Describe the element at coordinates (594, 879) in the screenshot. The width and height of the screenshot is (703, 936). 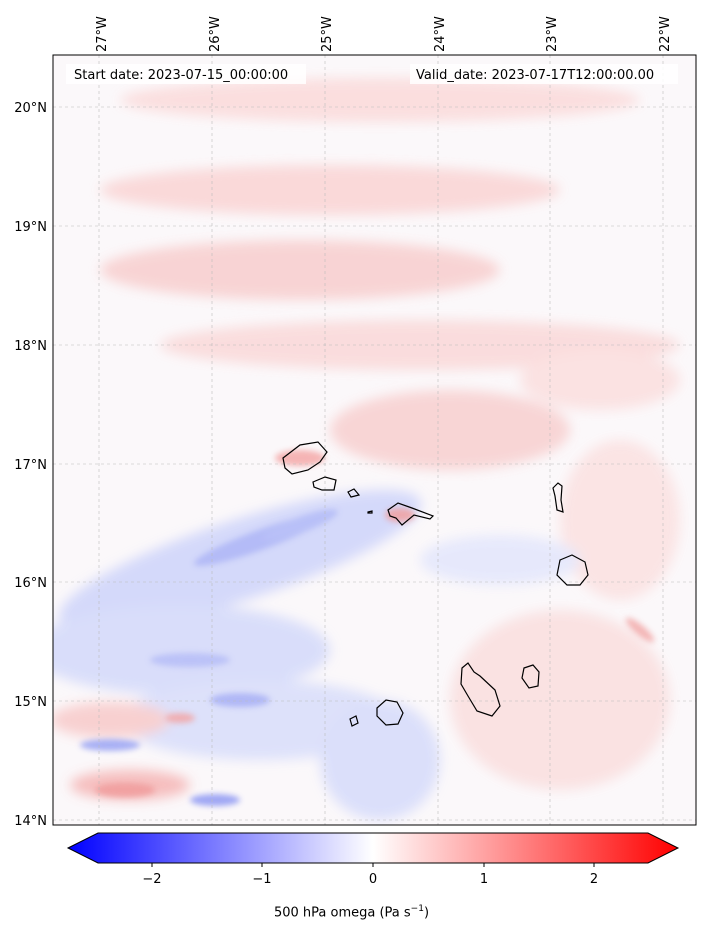
I see `colorbar-tick: 2` at that location.